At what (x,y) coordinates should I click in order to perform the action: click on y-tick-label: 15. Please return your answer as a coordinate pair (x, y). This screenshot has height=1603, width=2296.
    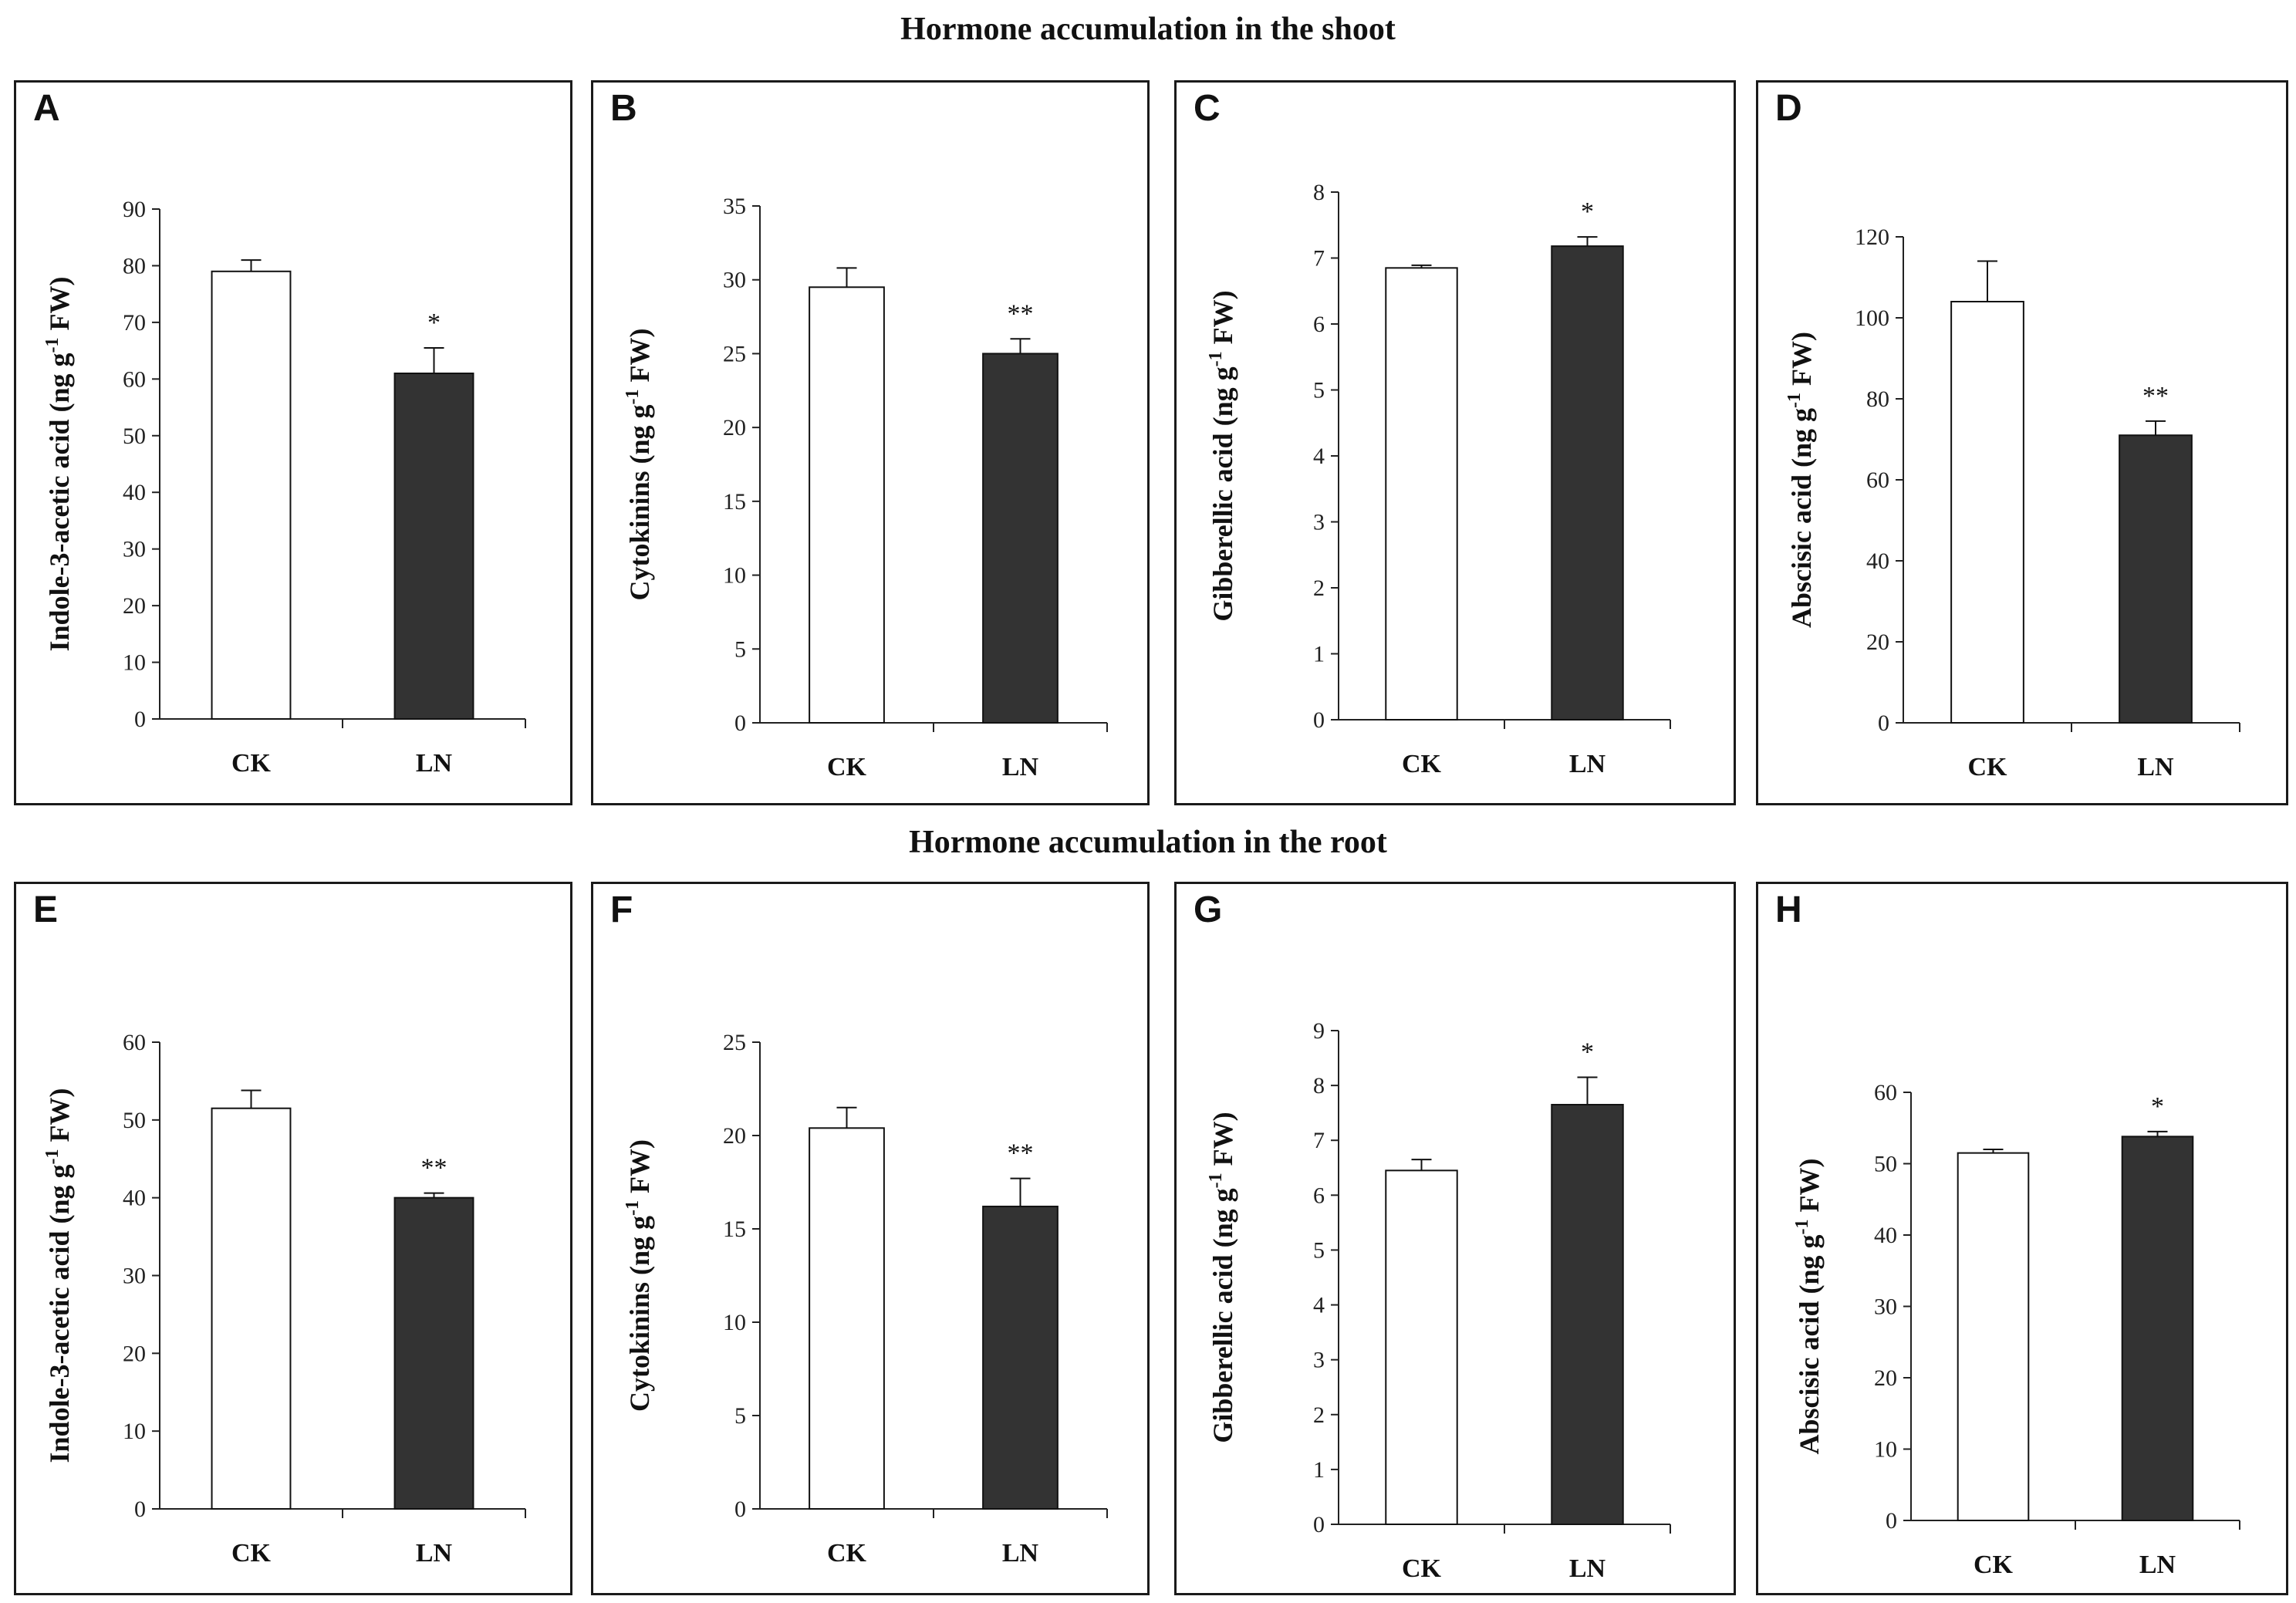
    Looking at the image, I should click on (734, 502).